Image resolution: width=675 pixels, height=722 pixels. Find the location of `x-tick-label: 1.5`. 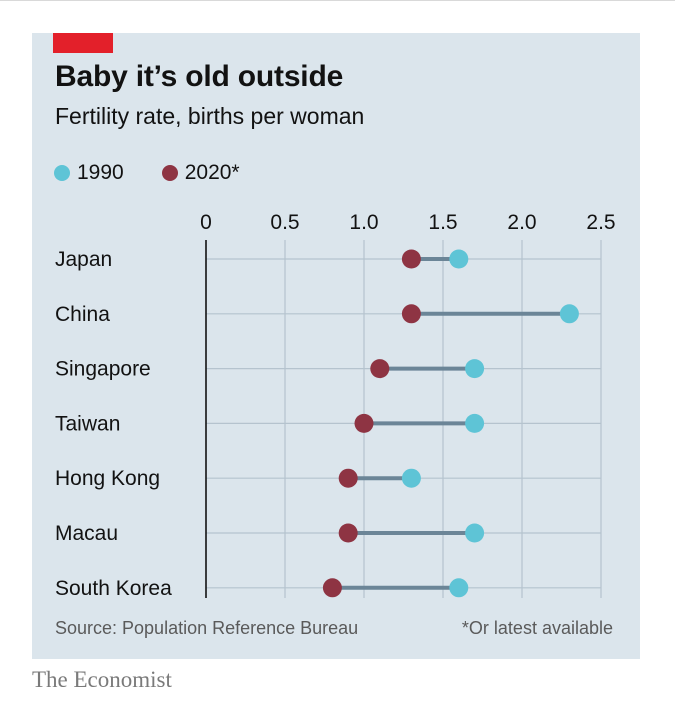

x-tick-label: 1.5 is located at coordinates (442, 222).